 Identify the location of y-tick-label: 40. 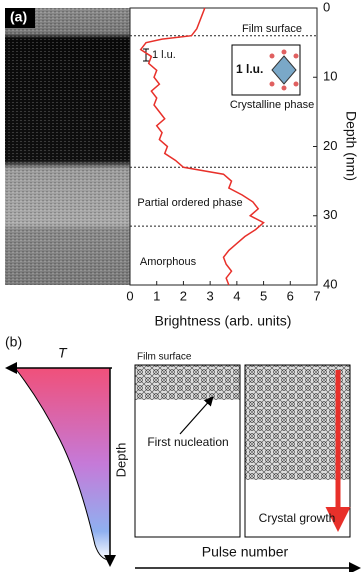
(330, 283).